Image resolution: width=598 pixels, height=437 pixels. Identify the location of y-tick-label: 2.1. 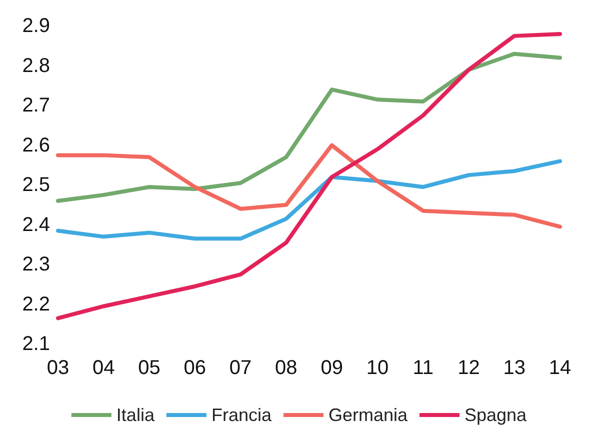
(36, 344).